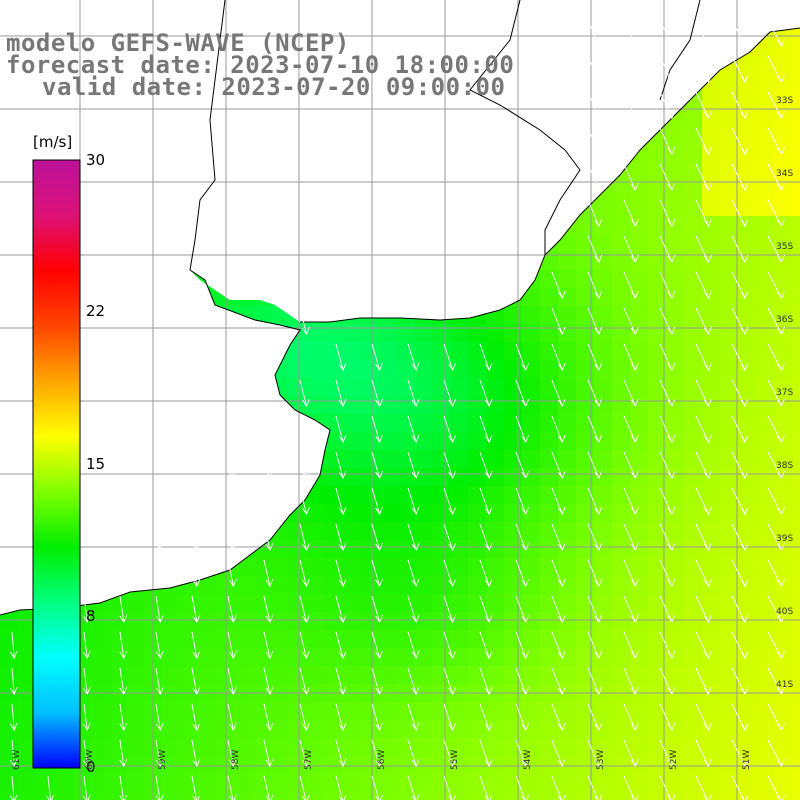  What do you see at coordinates (91, 616) in the screenshot?
I see `colorbar-tick-8: 8` at bounding box center [91, 616].